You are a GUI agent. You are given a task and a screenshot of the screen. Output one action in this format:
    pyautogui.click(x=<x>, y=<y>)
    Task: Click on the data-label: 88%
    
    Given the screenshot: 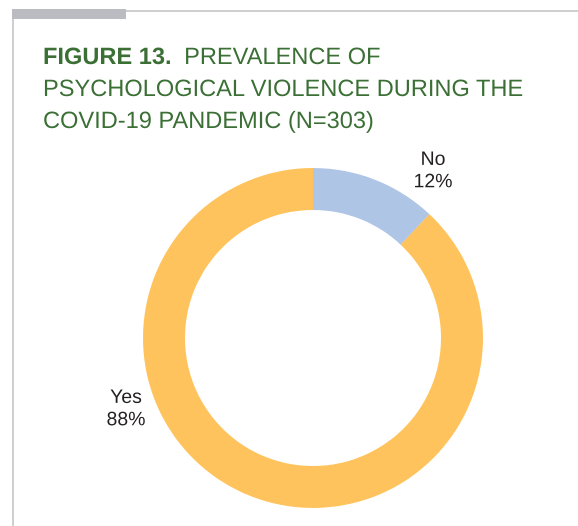 What is the action you would take?
    pyautogui.click(x=126, y=419)
    